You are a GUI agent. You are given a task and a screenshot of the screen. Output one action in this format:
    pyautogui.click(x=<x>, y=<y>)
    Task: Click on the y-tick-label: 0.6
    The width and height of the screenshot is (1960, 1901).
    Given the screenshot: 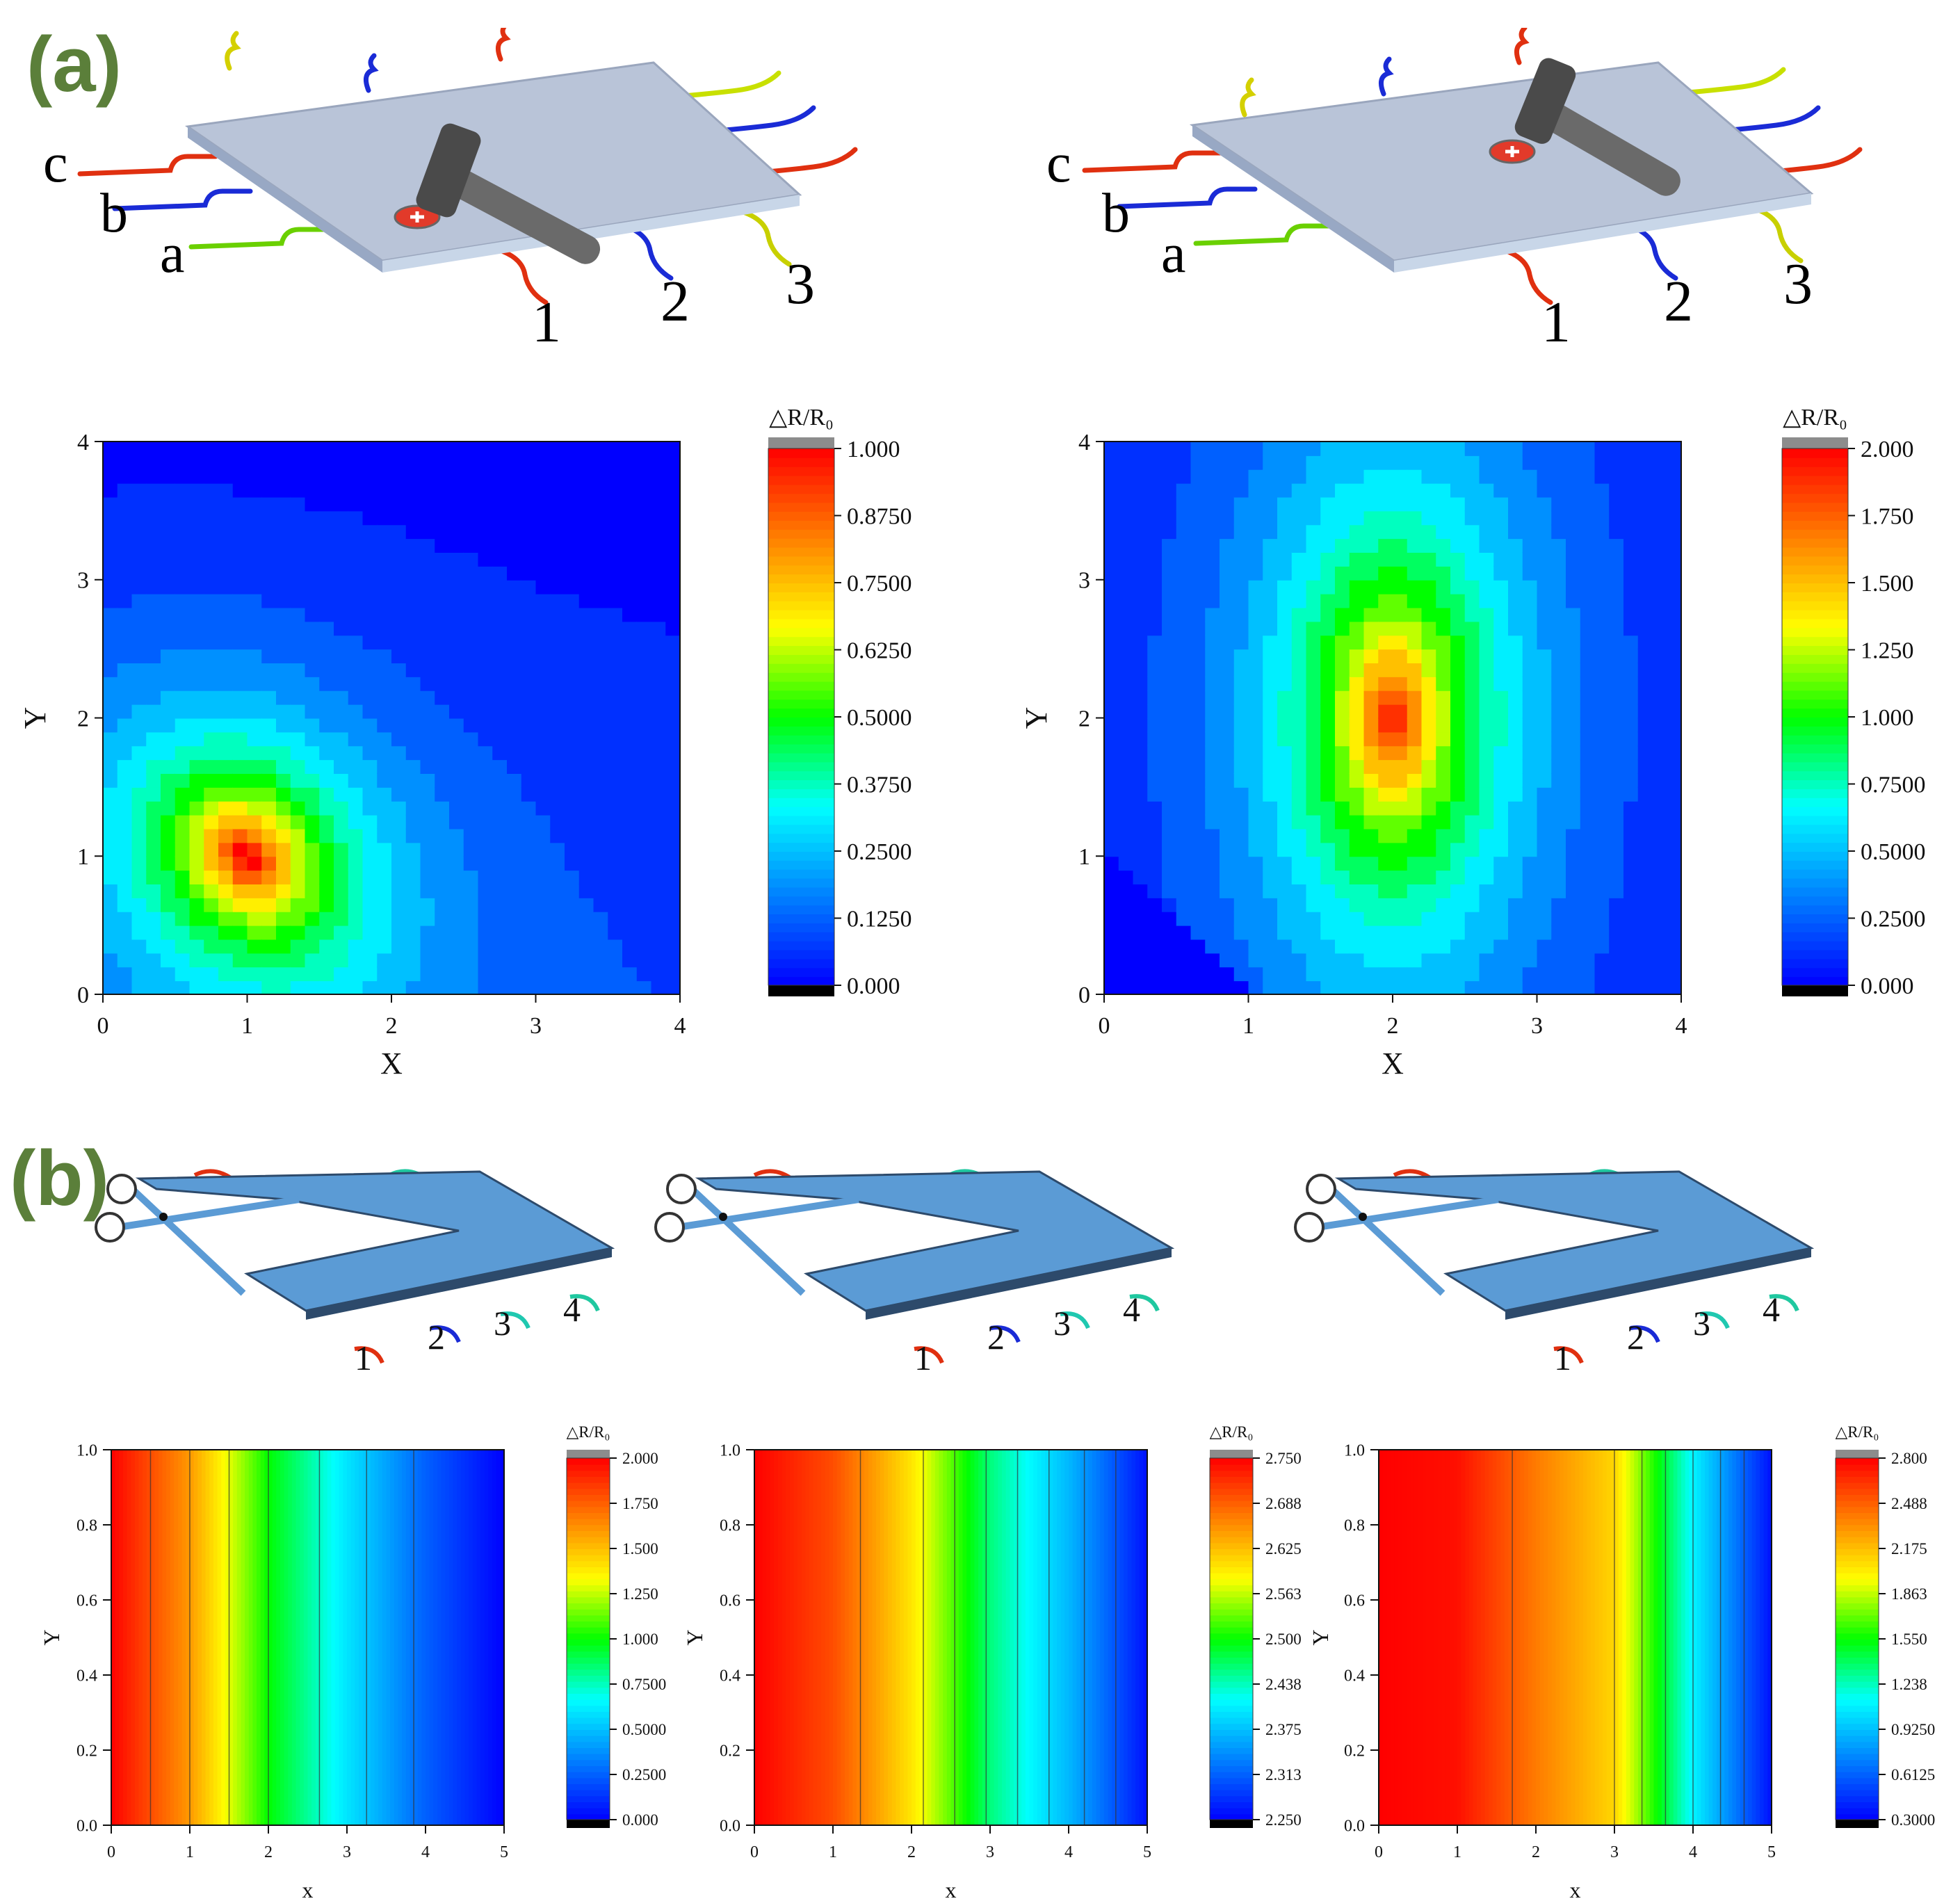 What is the action you would take?
    pyautogui.click(x=1354, y=1601)
    